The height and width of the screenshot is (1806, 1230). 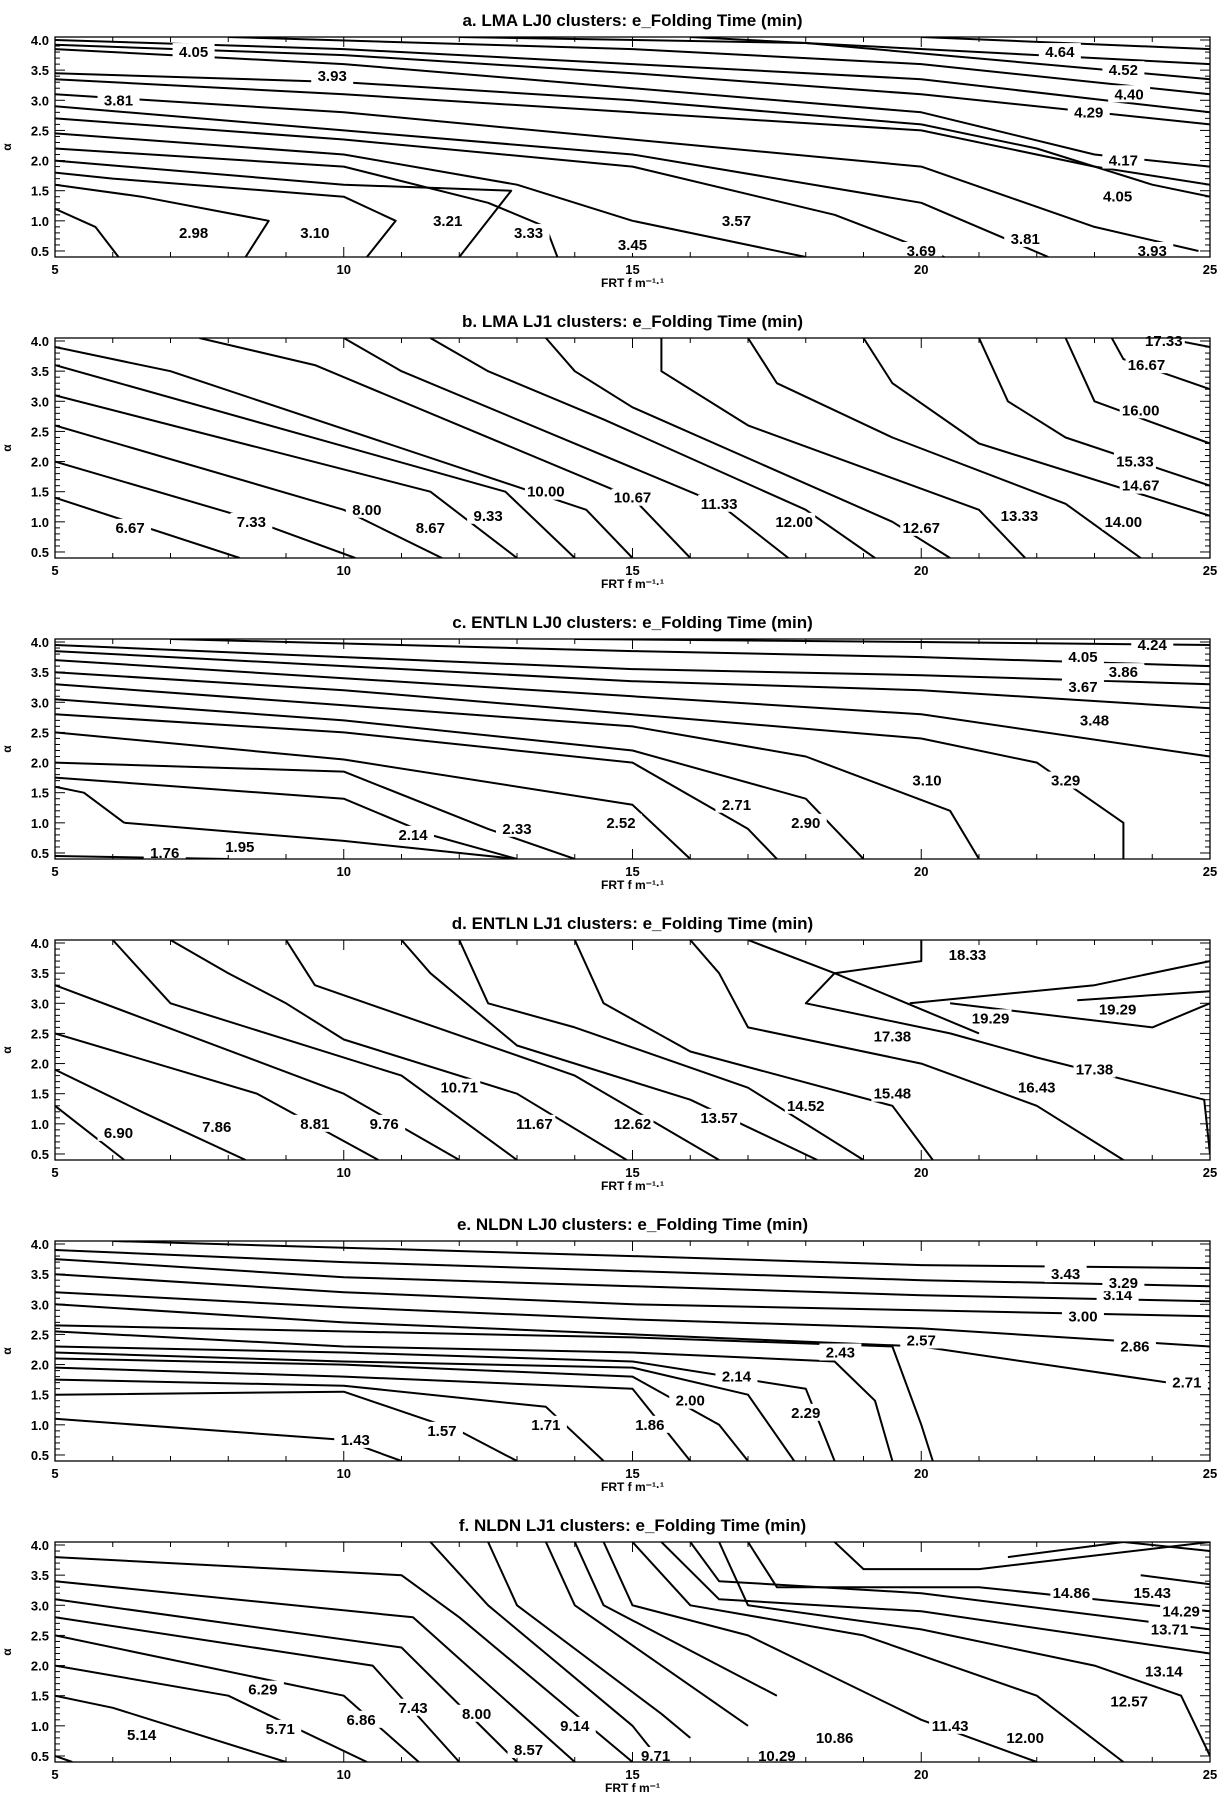 I want to click on contour-label: 11.43, so click(x=950, y=1726).